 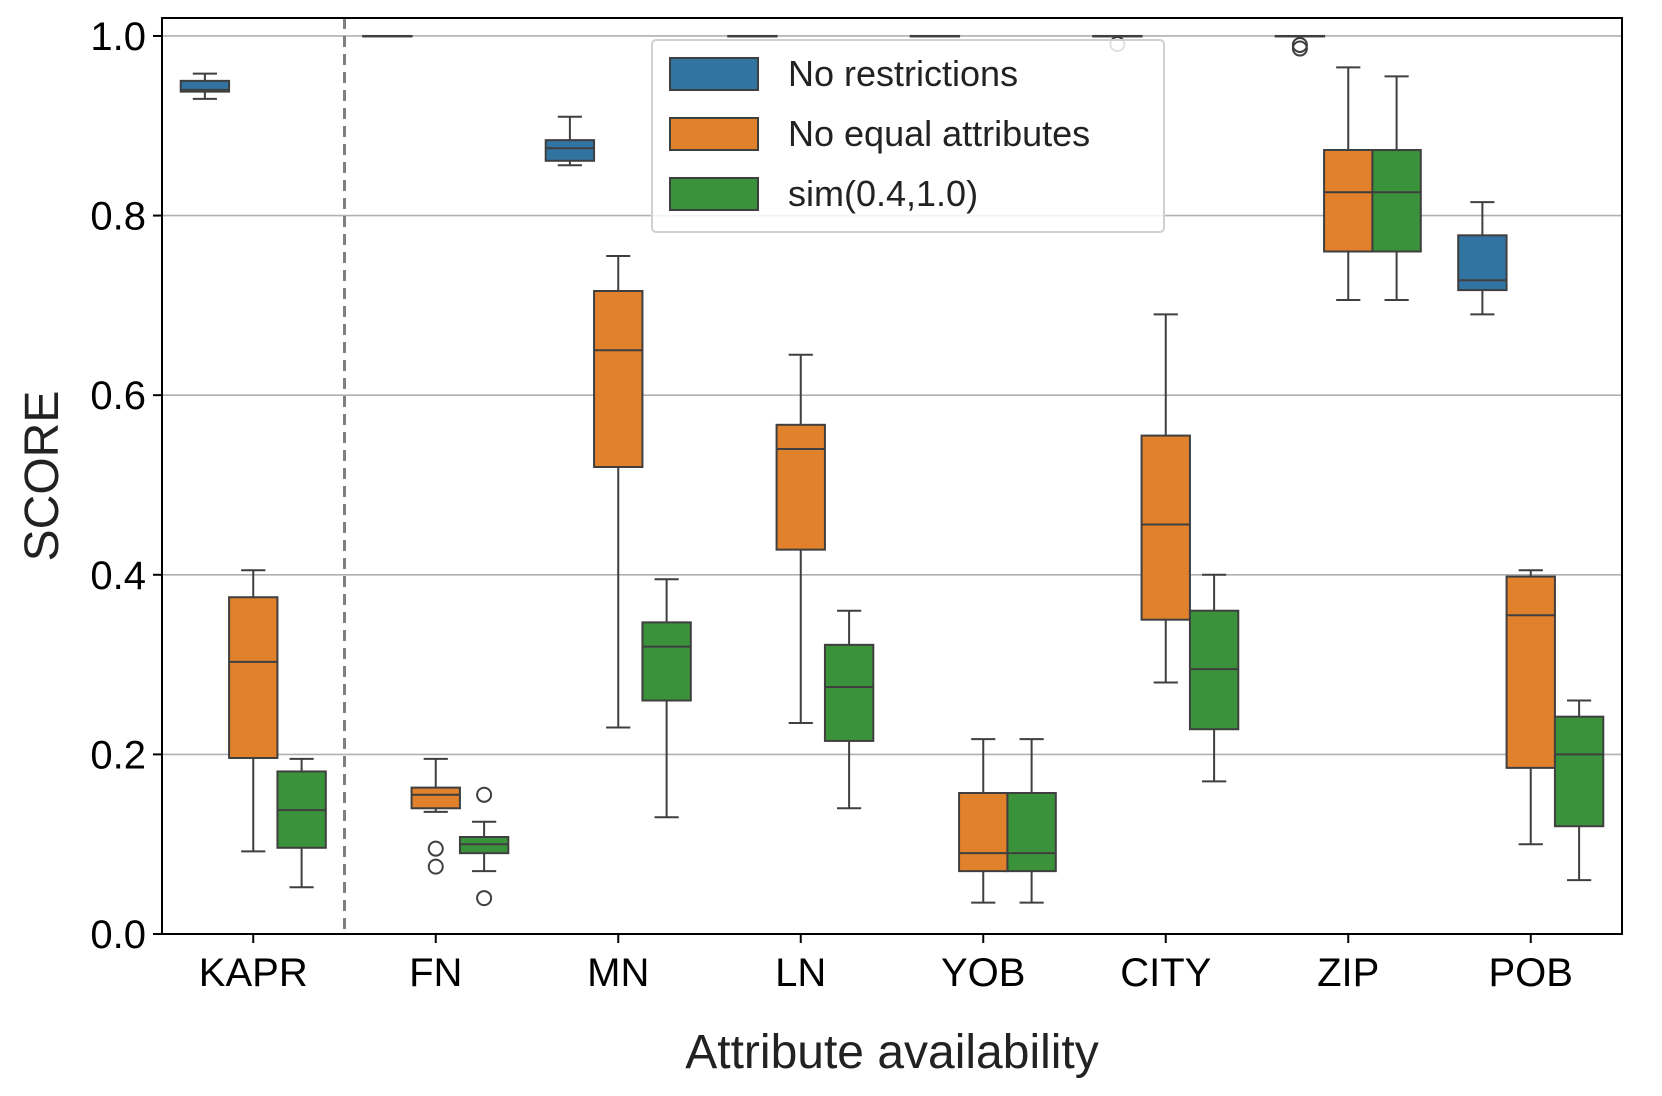 What do you see at coordinates (118, 935) in the screenshot?
I see `y-tick-label: 0.0` at bounding box center [118, 935].